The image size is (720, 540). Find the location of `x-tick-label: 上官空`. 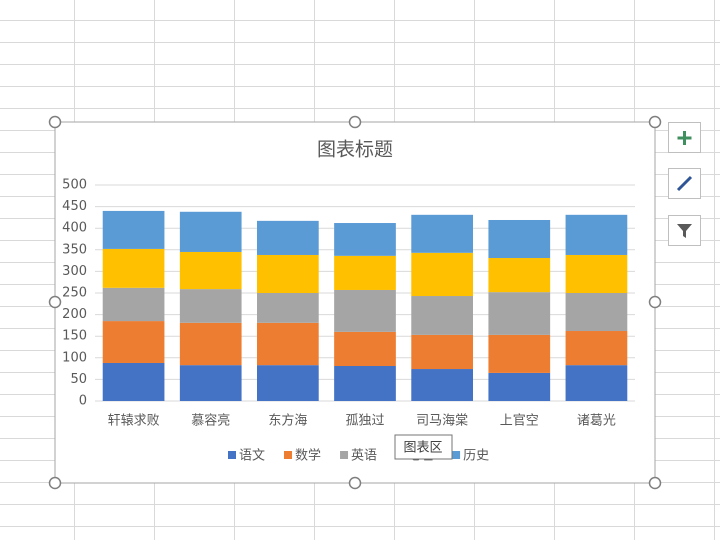

x-tick-label: 上官空 is located at coordinates (519, 421).